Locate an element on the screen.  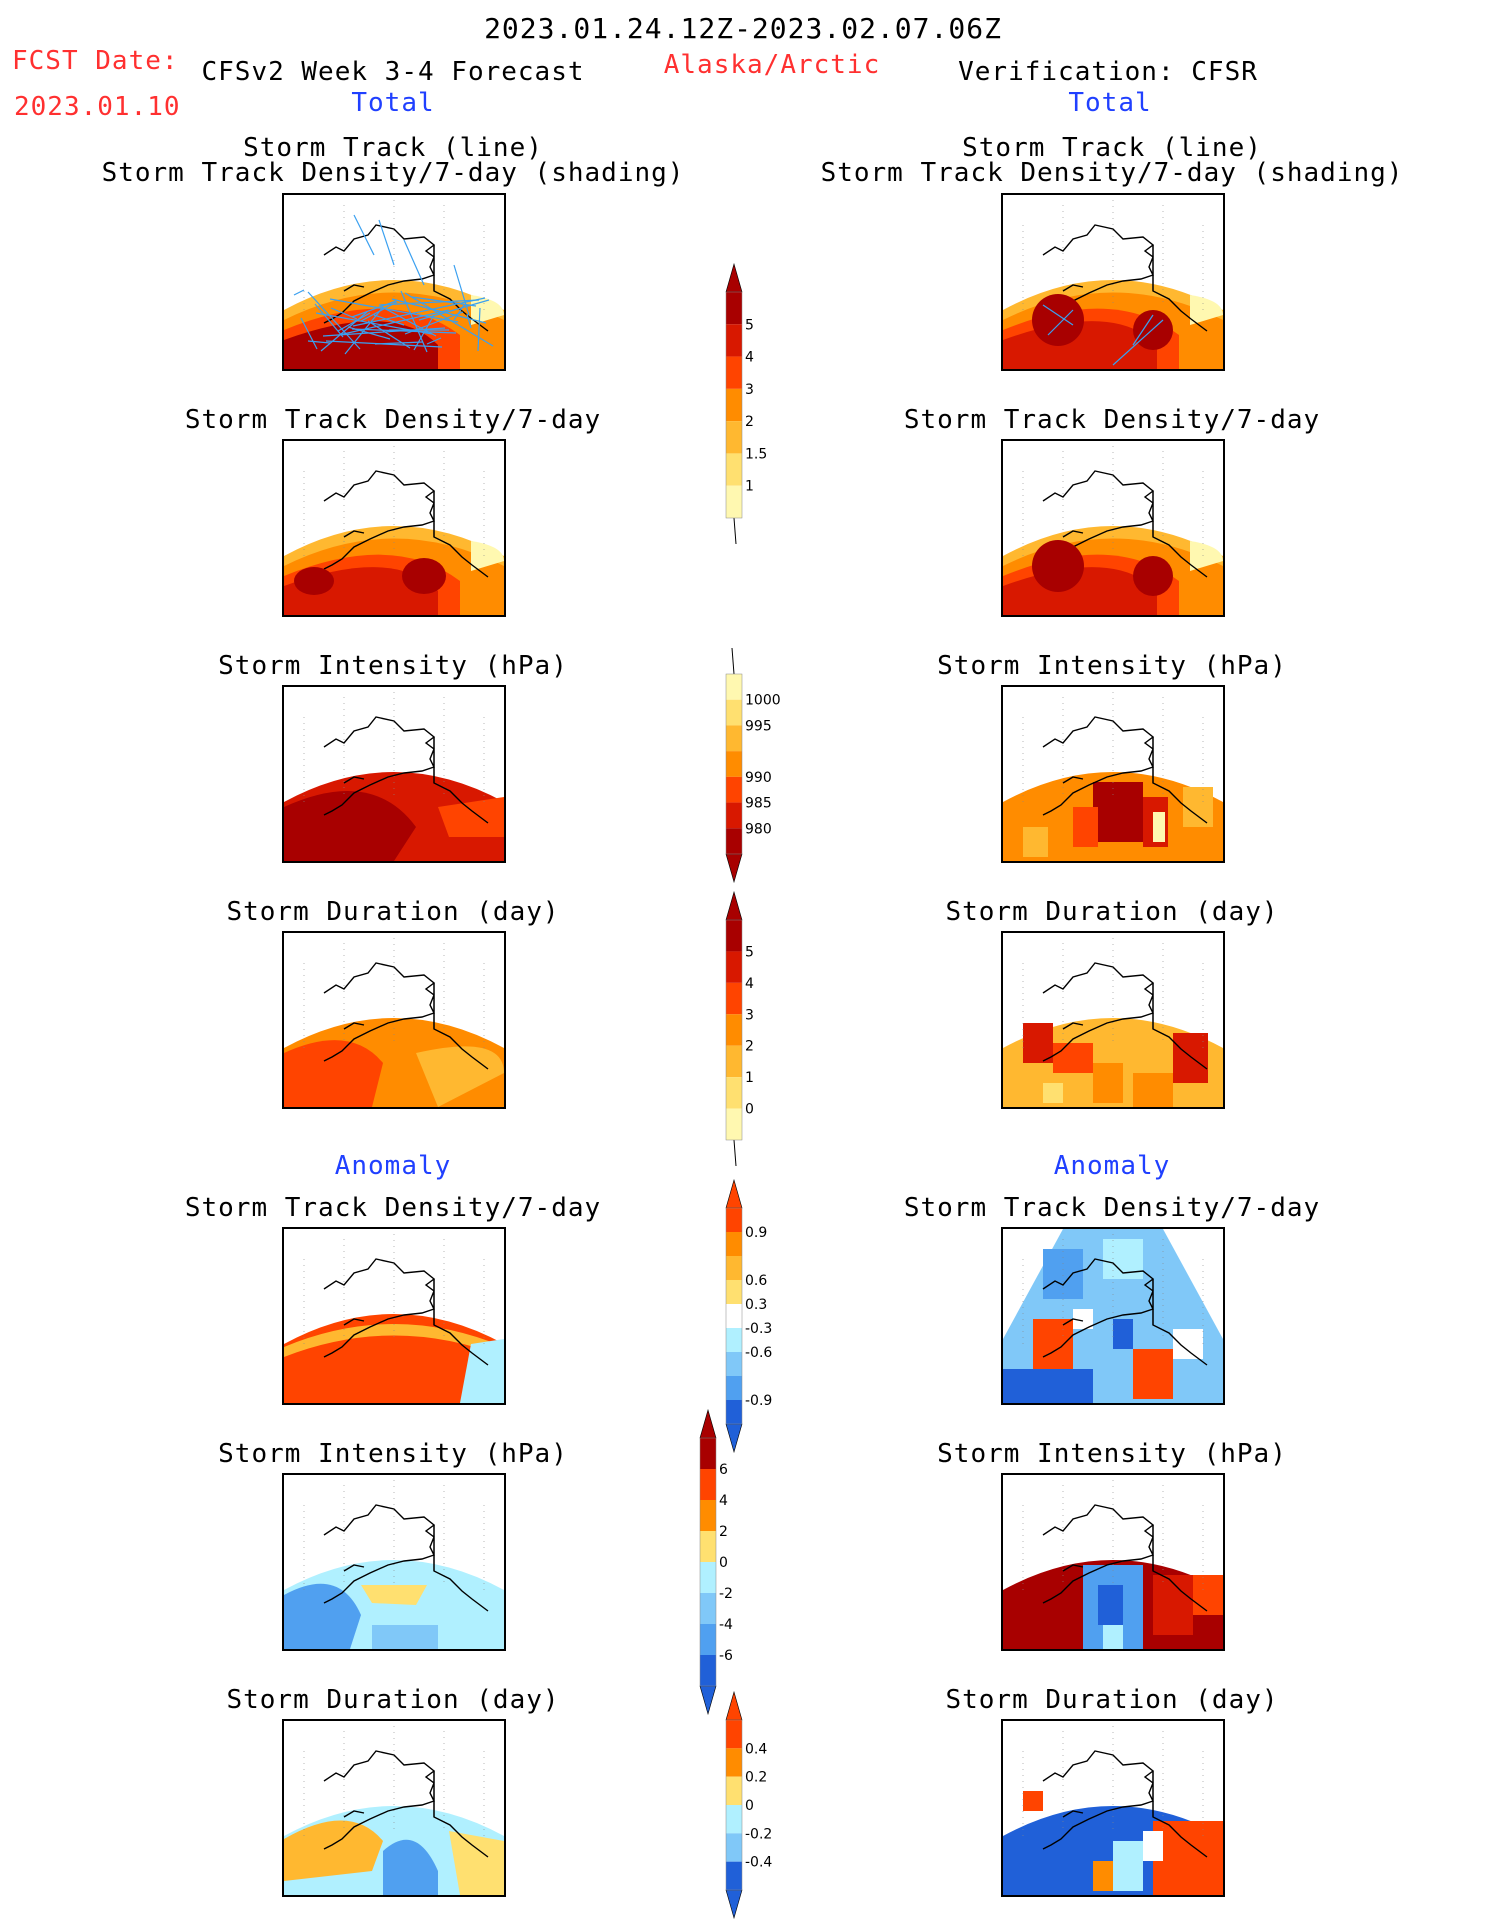
fcst-date-value: 2023.01.10 is located at coordinates (97, 107).